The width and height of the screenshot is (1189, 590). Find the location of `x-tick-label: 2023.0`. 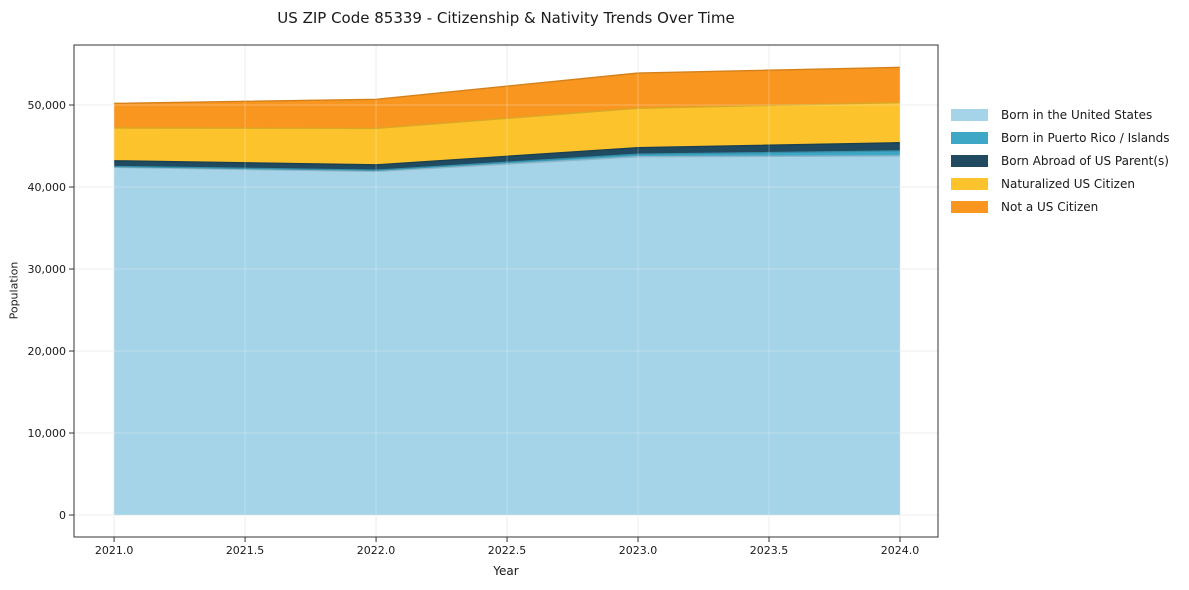

x-tick-label: 2023.0 is located at coordinates (638, 550).